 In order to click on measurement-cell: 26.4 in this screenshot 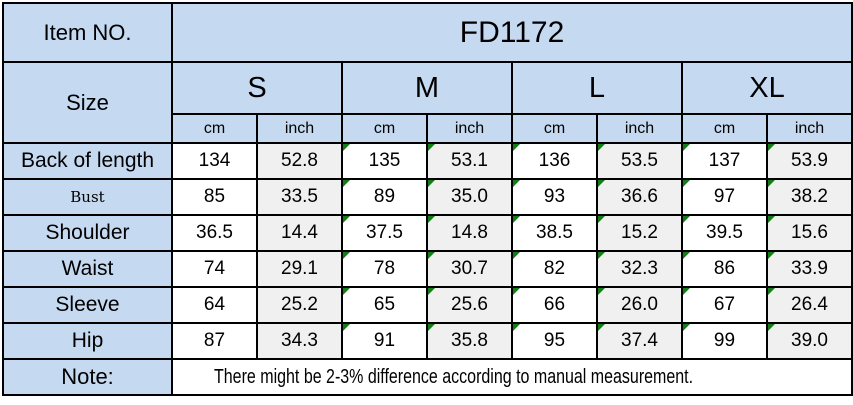, I will do `click(809, 305)`.